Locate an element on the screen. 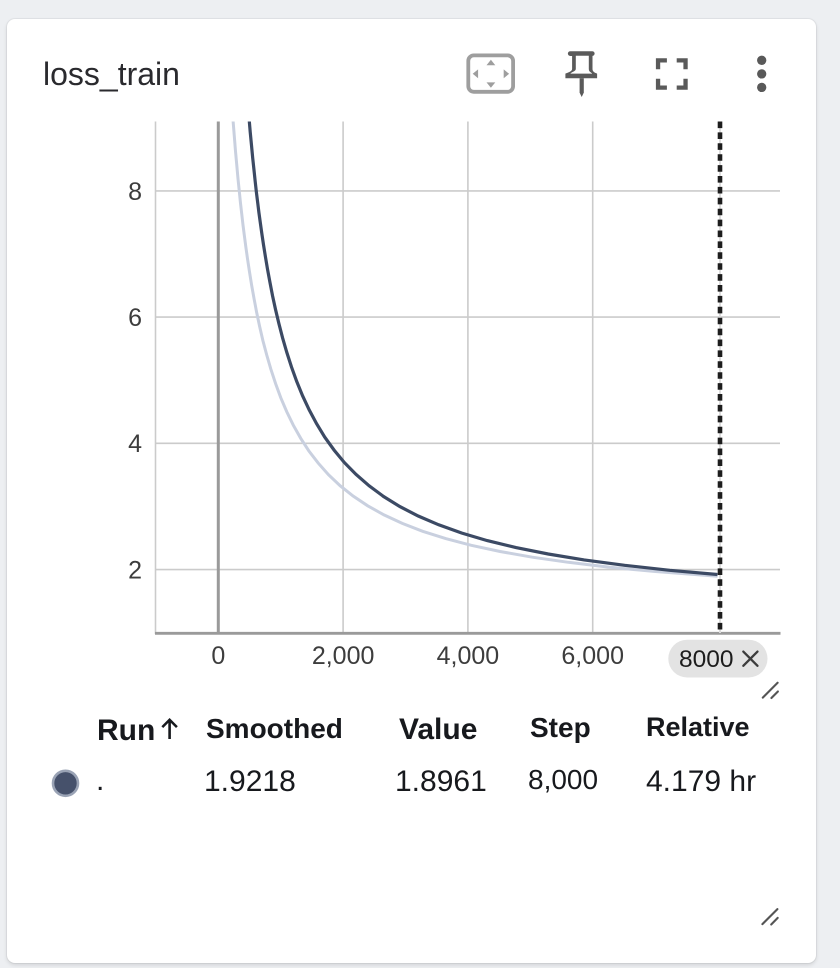 The image size is (840, 968). svg-text: 0 is located at coordinates (218, 656).